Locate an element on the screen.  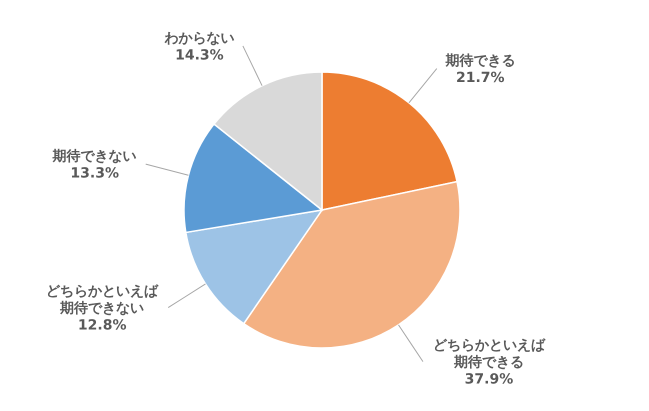
data-label: 14.3% is located at coordinates (199, 55).